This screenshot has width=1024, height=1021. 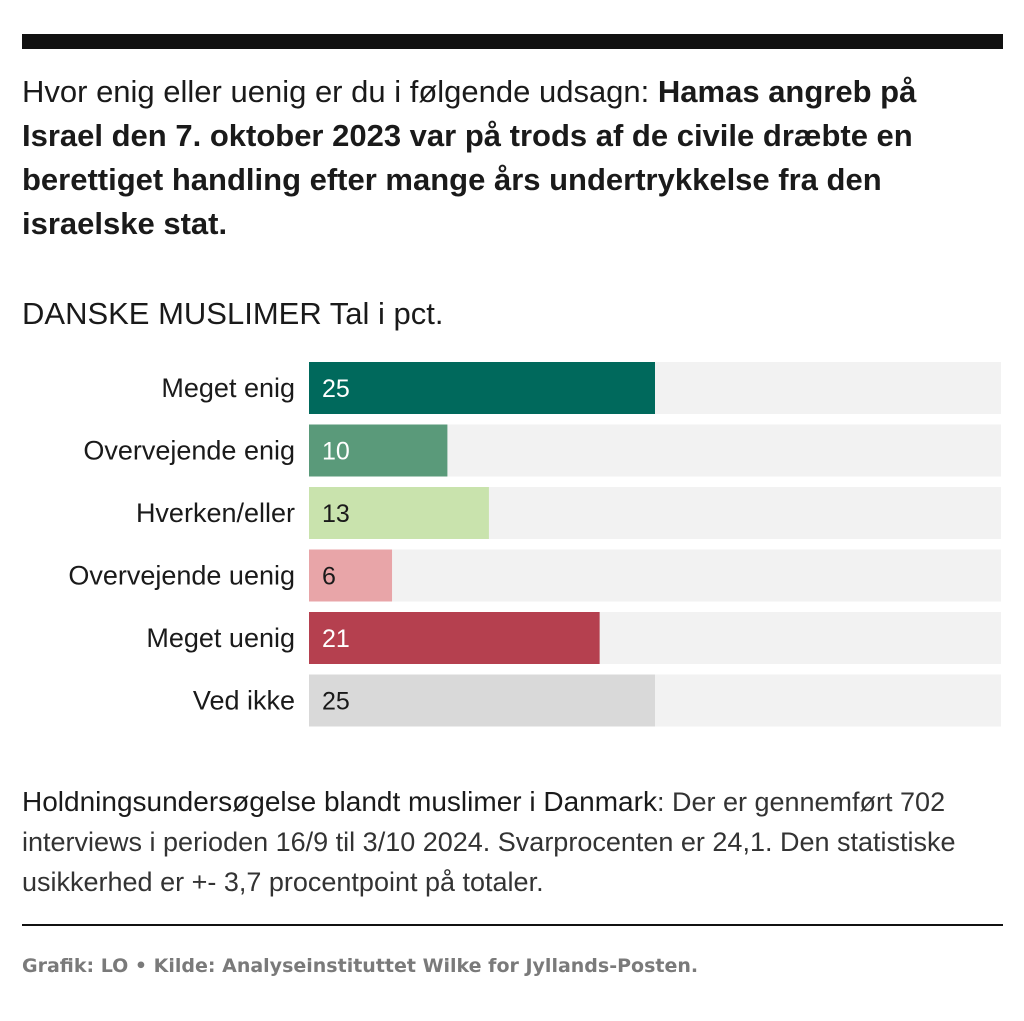 I want to click on bar-track-overvejende-uenig, so click(x=655, y=575).